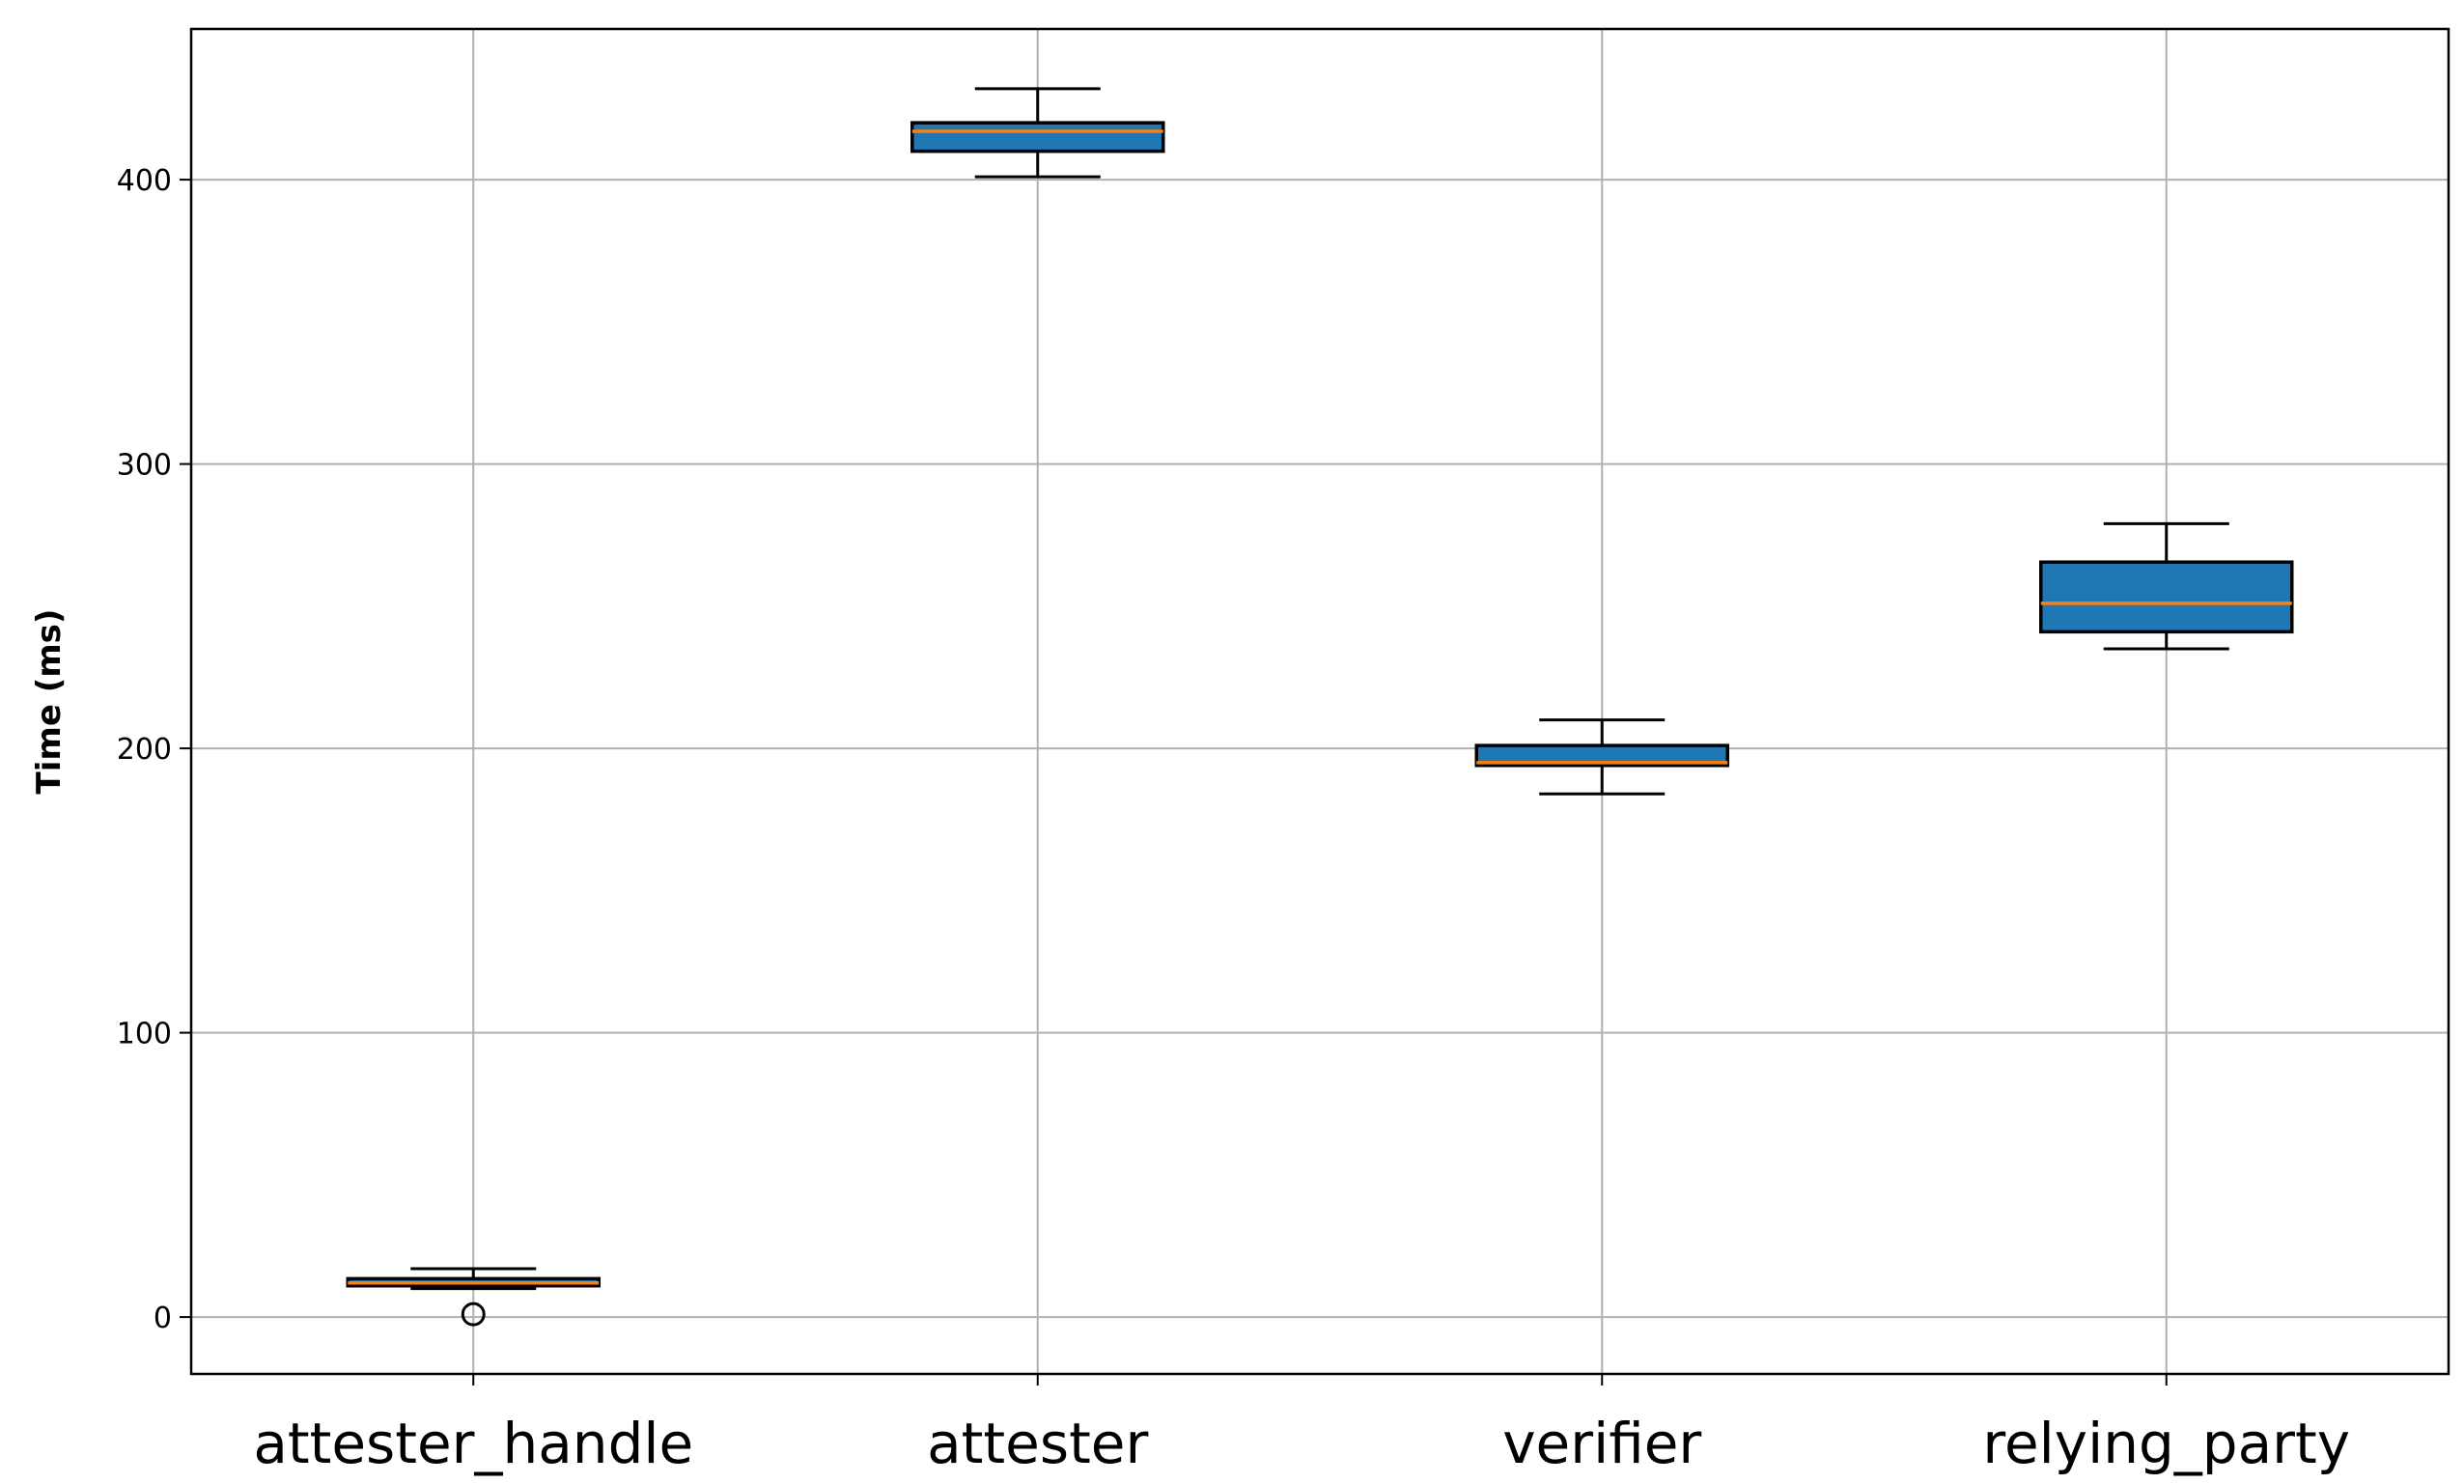  Describe the element at coordinates (145, 181) in the screenshot. I see `y-tick-label: 400` at that location.